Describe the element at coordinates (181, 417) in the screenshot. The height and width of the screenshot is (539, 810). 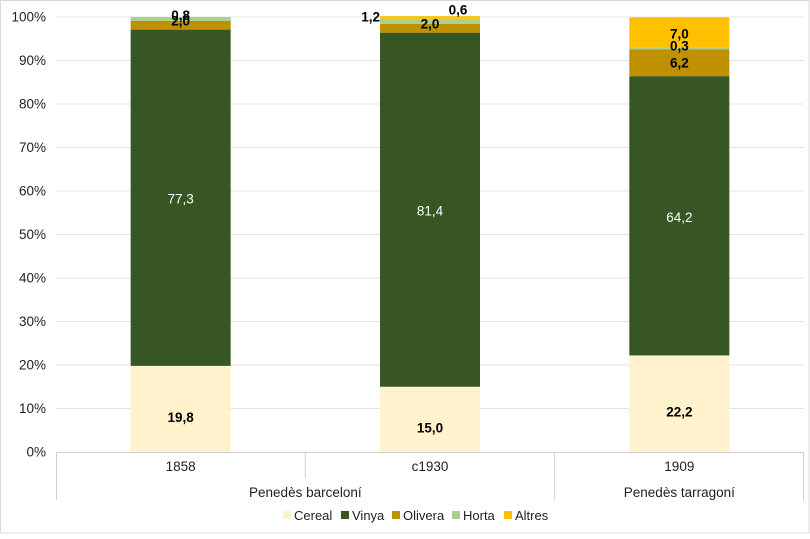
I see `data-label: 19,8` at that location.